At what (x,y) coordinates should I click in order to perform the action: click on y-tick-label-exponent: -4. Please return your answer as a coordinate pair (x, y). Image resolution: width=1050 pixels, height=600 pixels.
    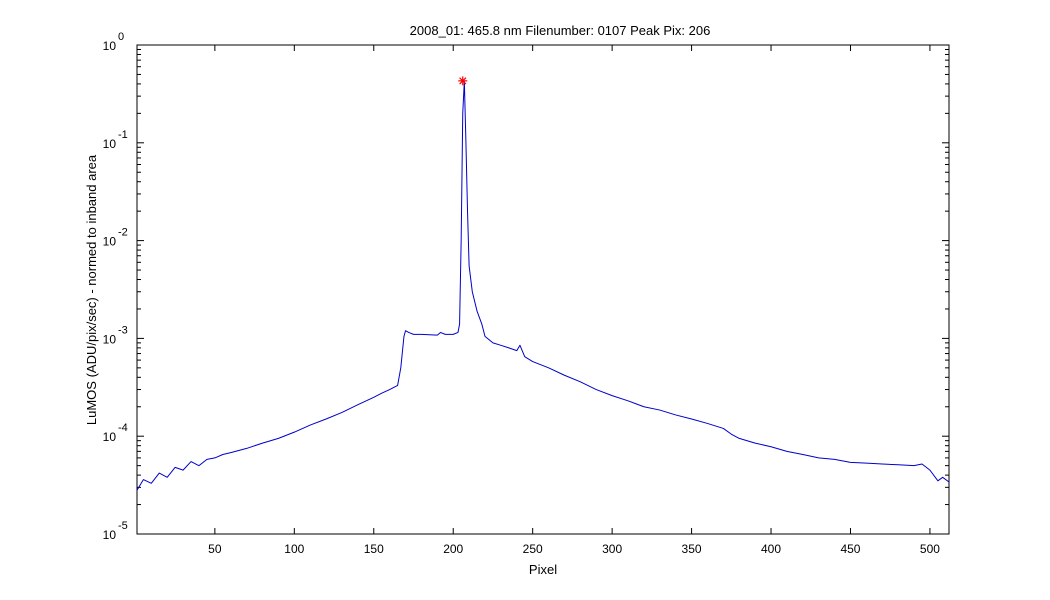
    Looking at the image, I should click on (123, 428).